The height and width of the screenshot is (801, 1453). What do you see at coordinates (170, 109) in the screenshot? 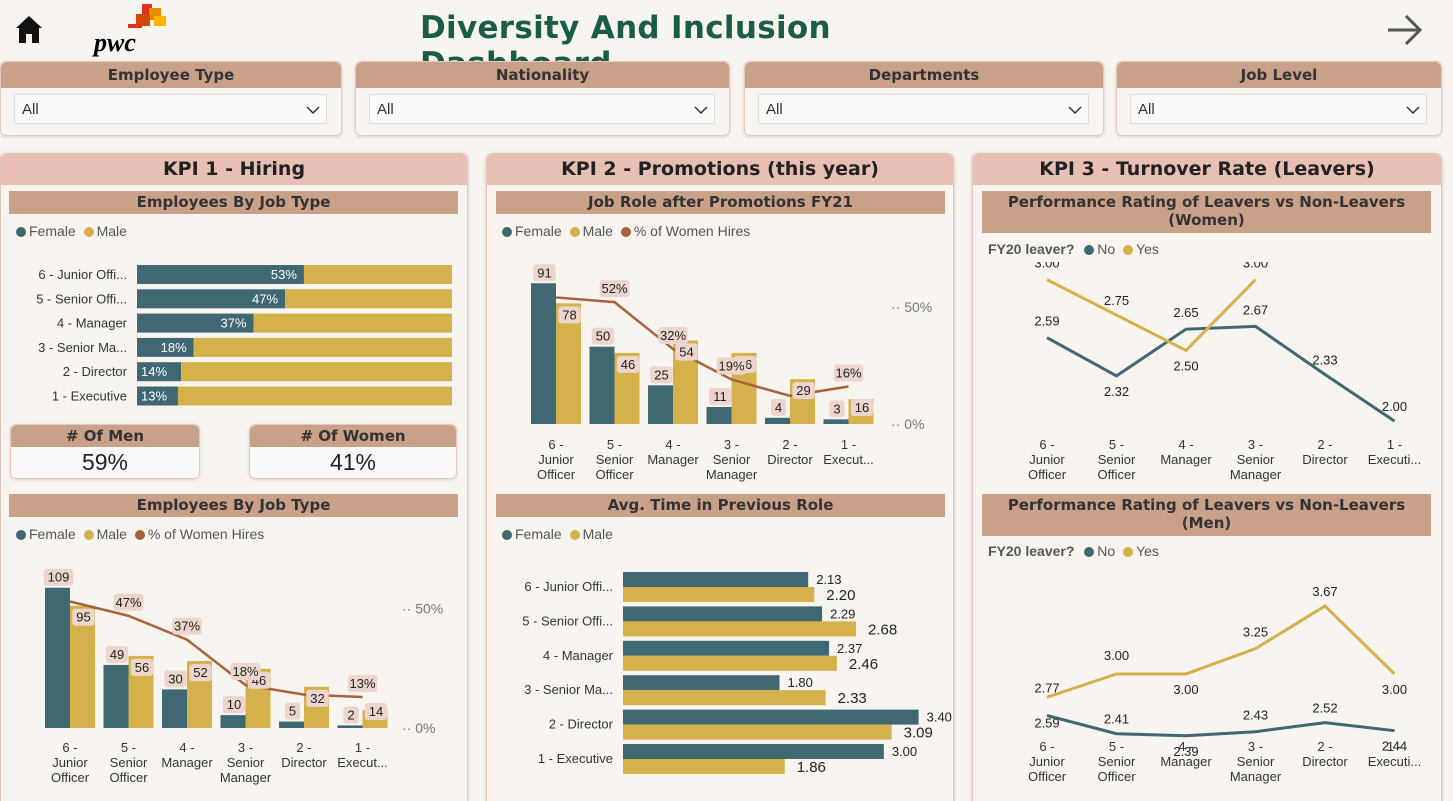
I see `employee-type-dropdown: All` at bounding box center [170, 109].